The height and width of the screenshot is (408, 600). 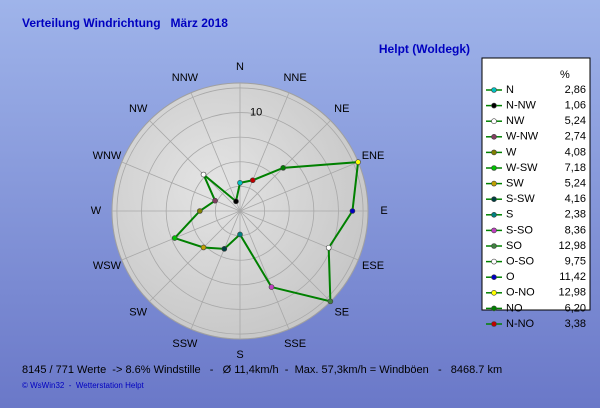 I want to click on legend-value: 2,74, so click(x=575, y=137).